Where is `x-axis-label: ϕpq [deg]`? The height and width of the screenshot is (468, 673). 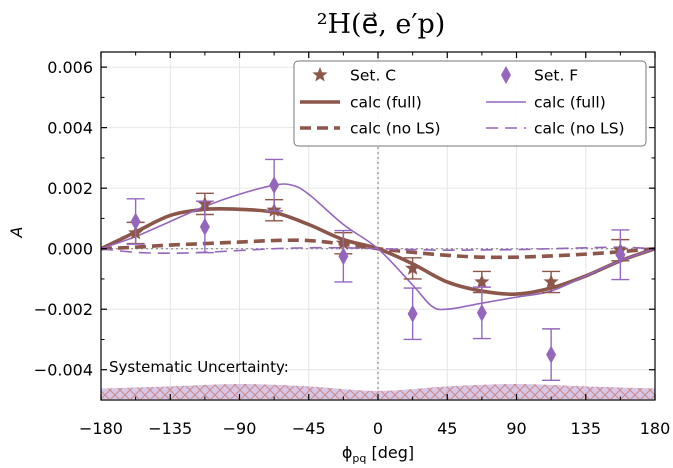 x-axis-label: ϕpq [deg] is located at coordinates (378, 454).